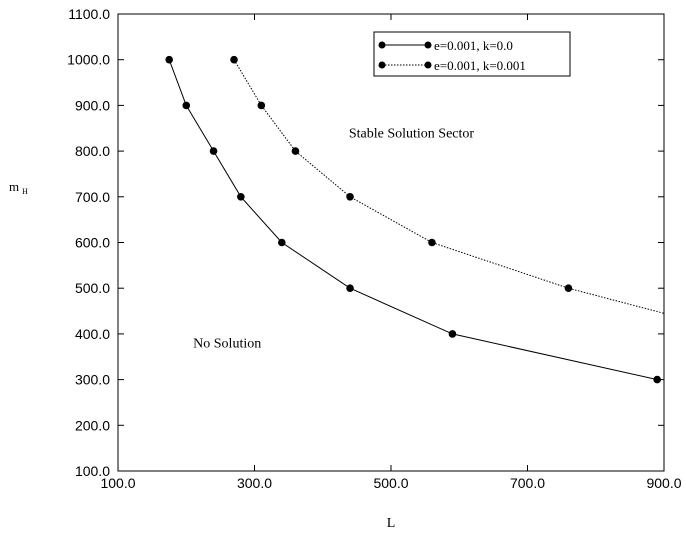 The image size is (686, 539). Describe the element at coordinates (92, 425) in the screenshot. I see `y-tick-label: 200.0` at that location.